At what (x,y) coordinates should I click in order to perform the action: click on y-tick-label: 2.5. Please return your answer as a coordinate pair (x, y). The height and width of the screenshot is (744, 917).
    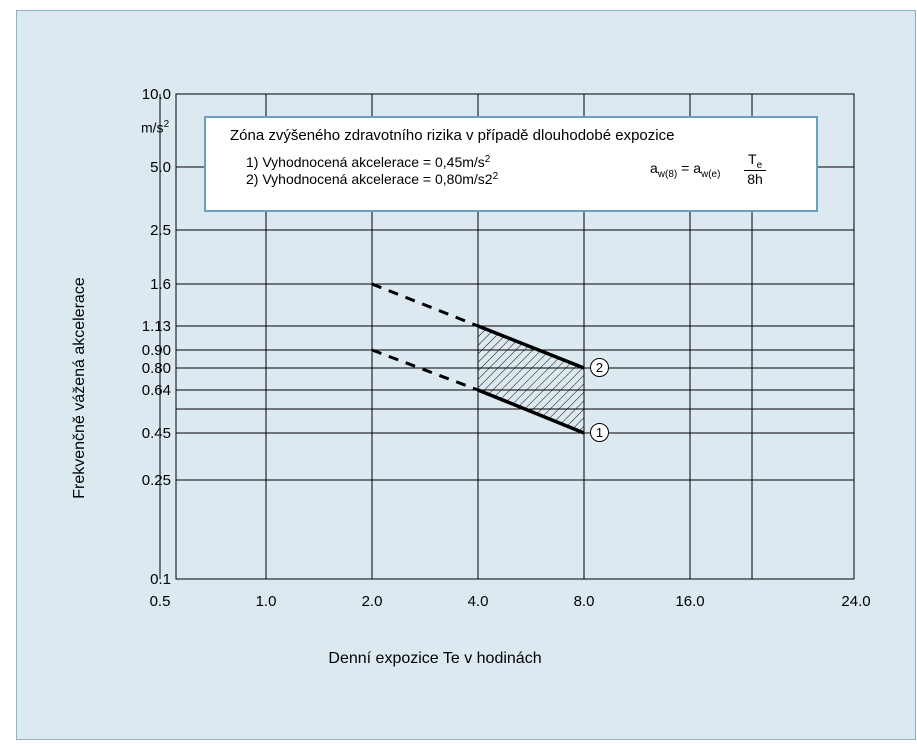
    Looking at the image, I should click on (160, 230).